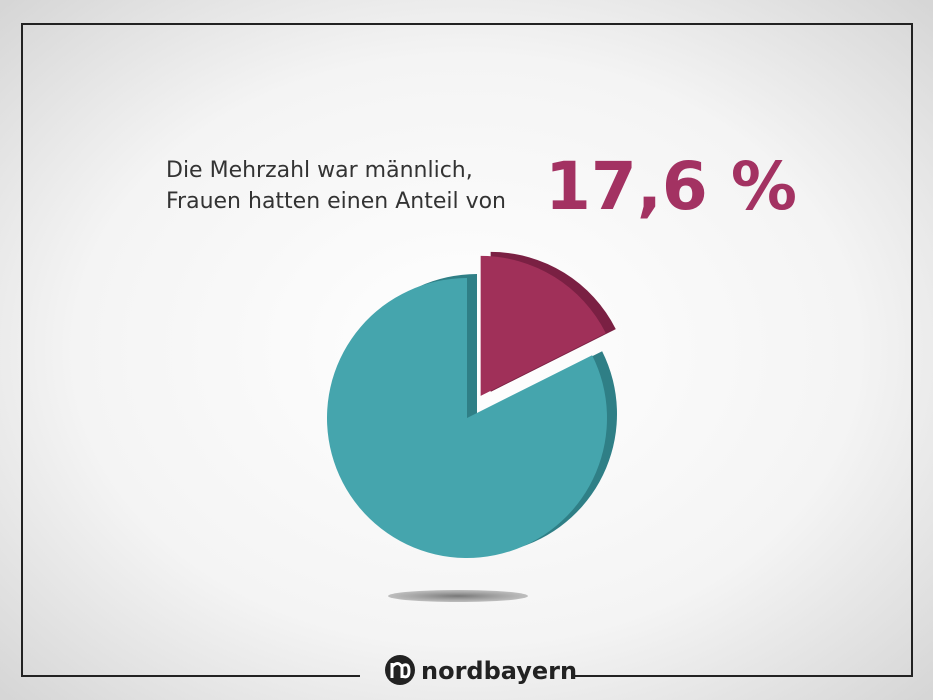 The width and height of the screenshot is (933, 700). I want to click on value-label: 17,6 %, so click(671, 186).